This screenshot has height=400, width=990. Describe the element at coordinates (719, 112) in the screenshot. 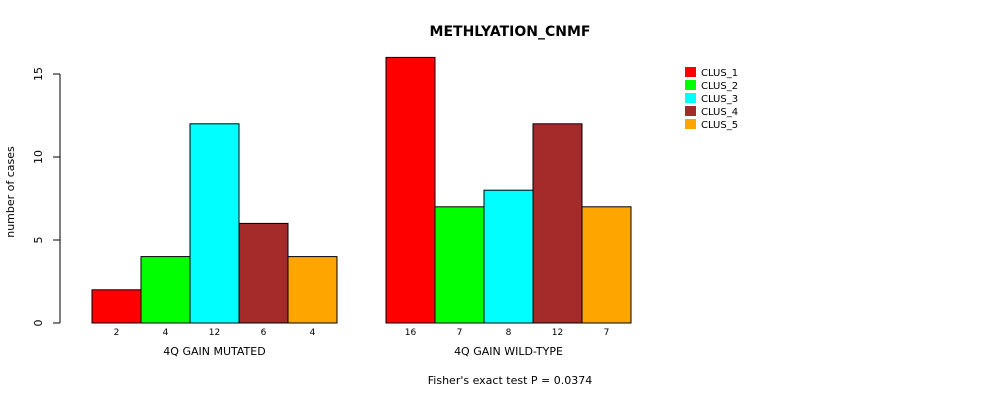

I see `legend-label: CLUS_4` at that location.